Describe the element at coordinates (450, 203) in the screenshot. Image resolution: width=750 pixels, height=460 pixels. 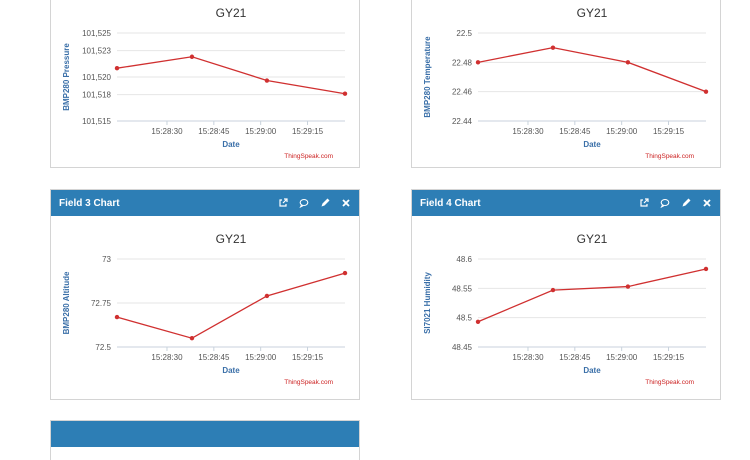
I see `panel-title: Field 4 Chart` at that location.